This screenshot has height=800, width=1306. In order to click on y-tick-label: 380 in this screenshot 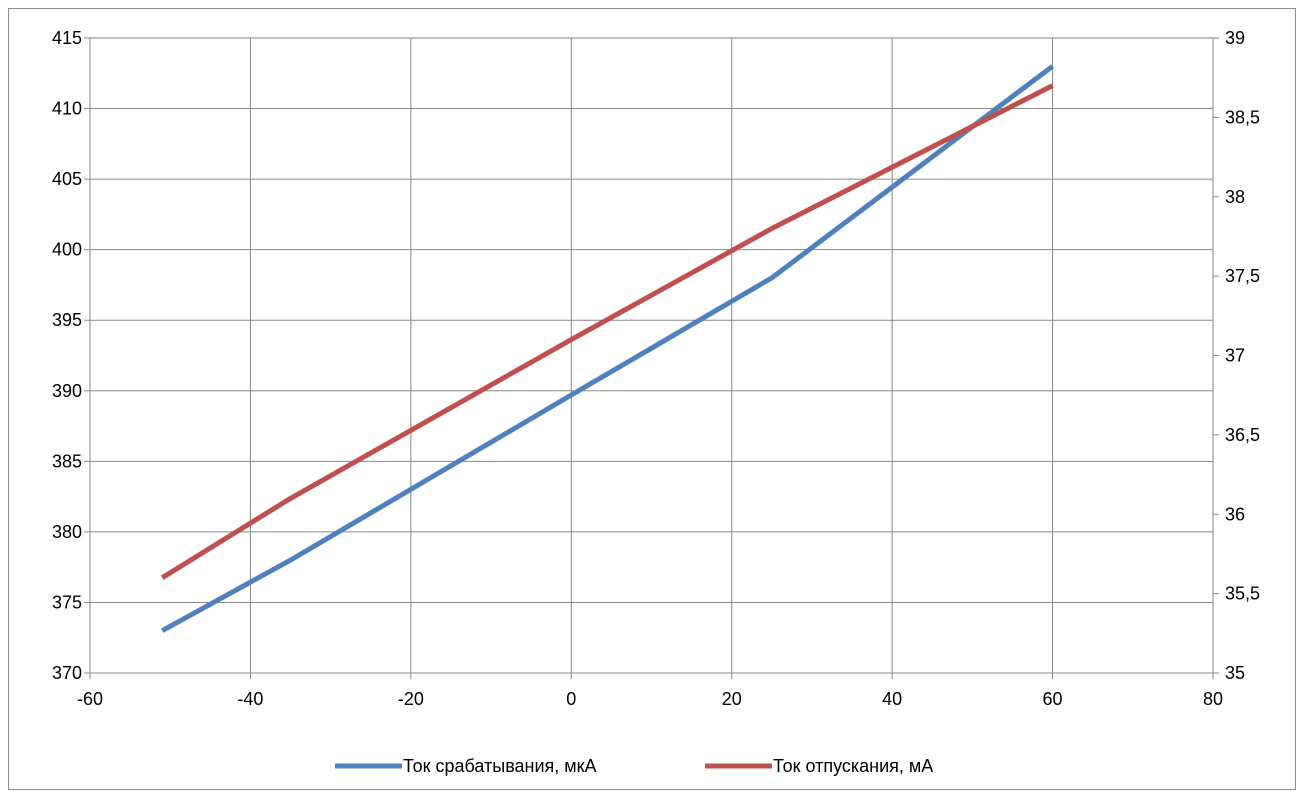, I will do `click(67, 532)`.